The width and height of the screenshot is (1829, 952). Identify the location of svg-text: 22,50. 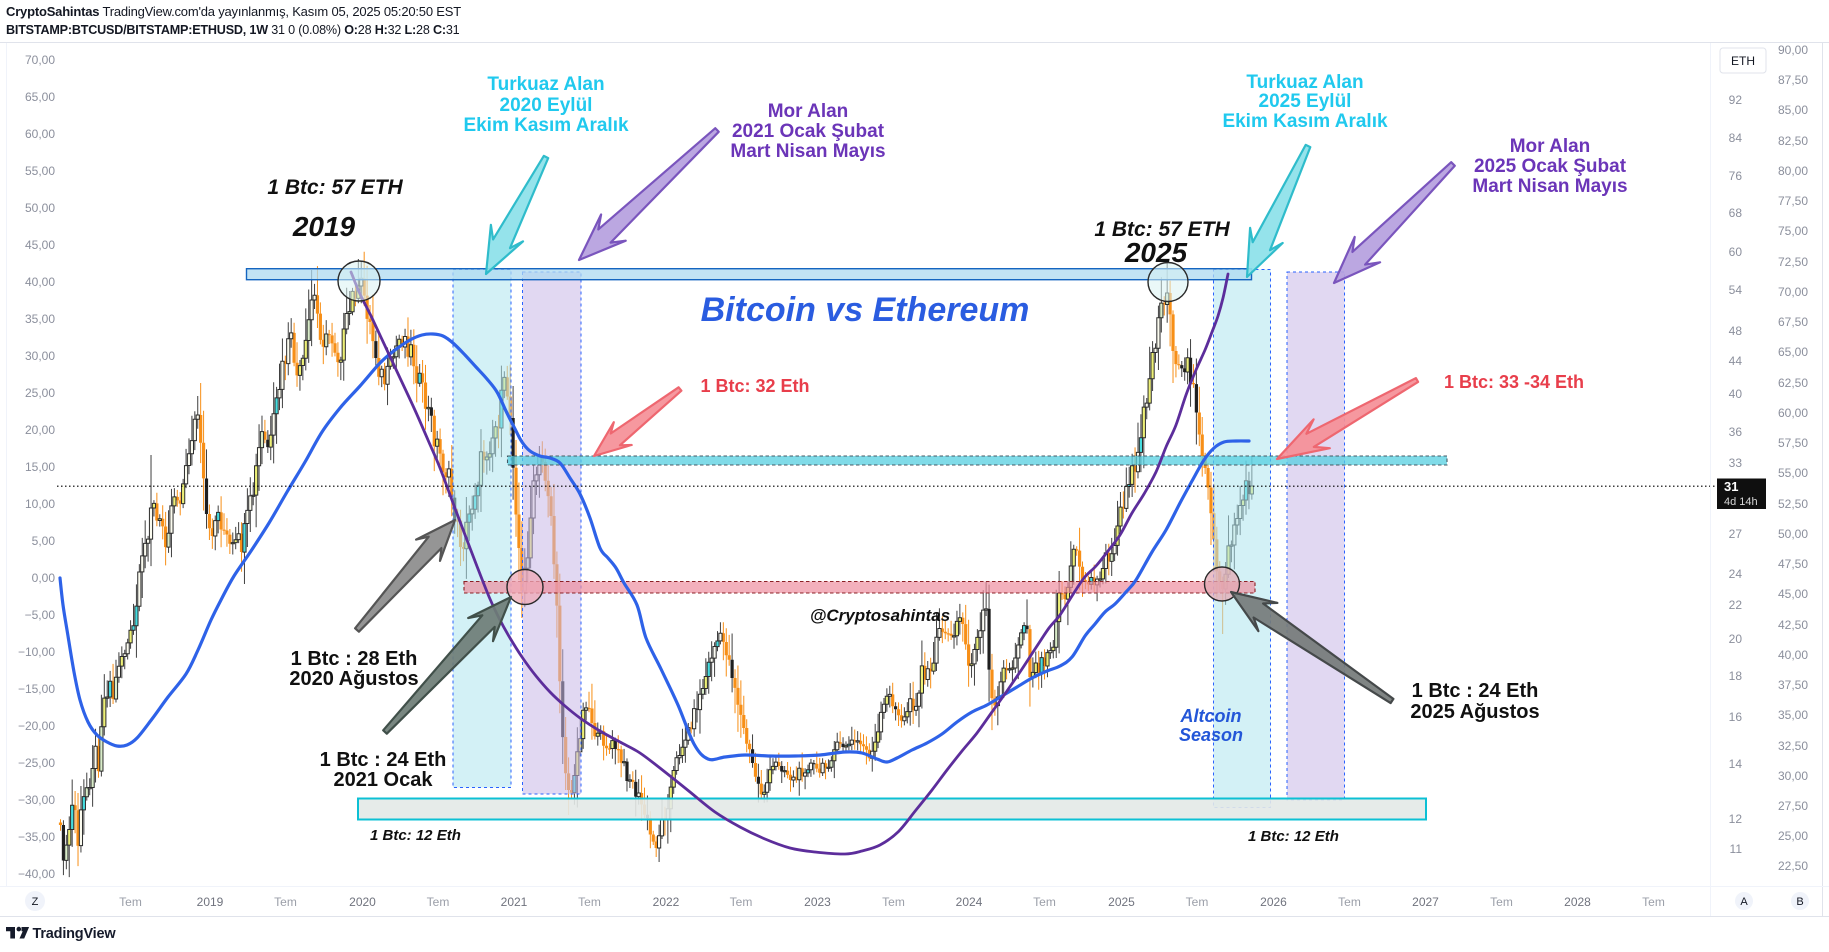
(1793, 866).